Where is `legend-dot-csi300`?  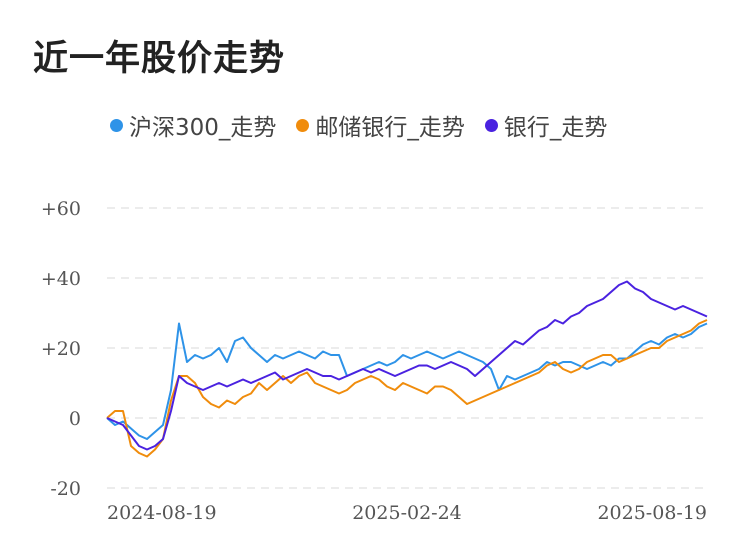 legend-dot-csi300 is located at coordinates (116, 125).